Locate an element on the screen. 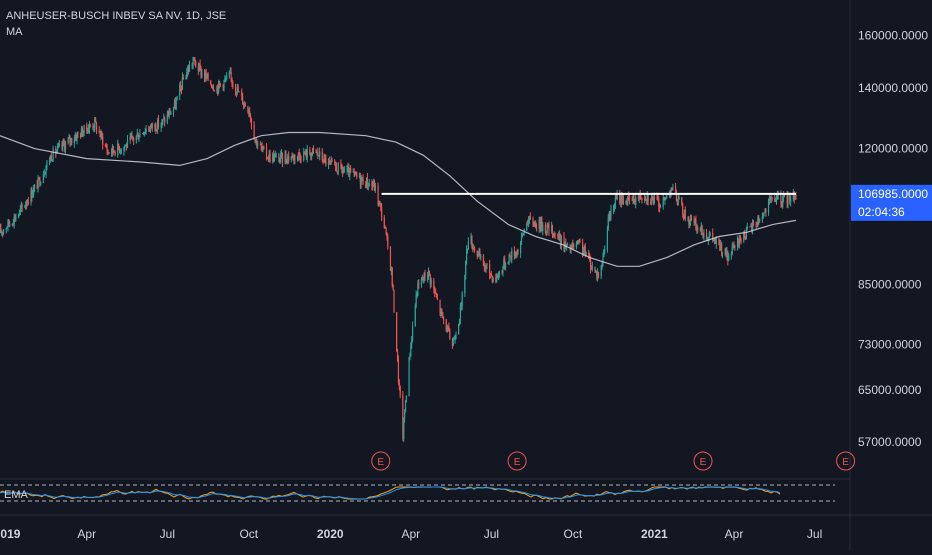 This screenshot has height=555, width=932. ema-indicator-label: EMA is located at coordinates (16, 495).